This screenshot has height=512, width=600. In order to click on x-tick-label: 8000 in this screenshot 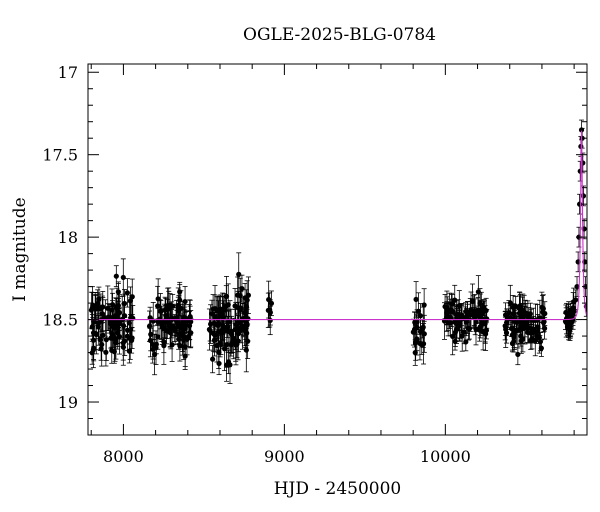, I will do `click(123, 456)`.